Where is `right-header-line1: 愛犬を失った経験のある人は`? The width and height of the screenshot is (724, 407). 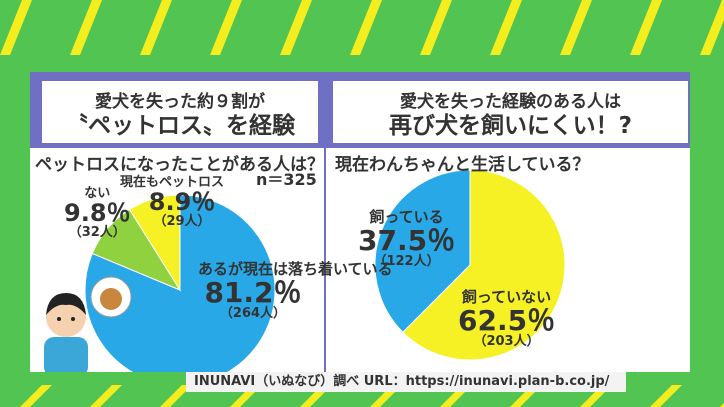
right-header-line1: 愛犬を失った経験のある人は is located at coordinates (510, 102).